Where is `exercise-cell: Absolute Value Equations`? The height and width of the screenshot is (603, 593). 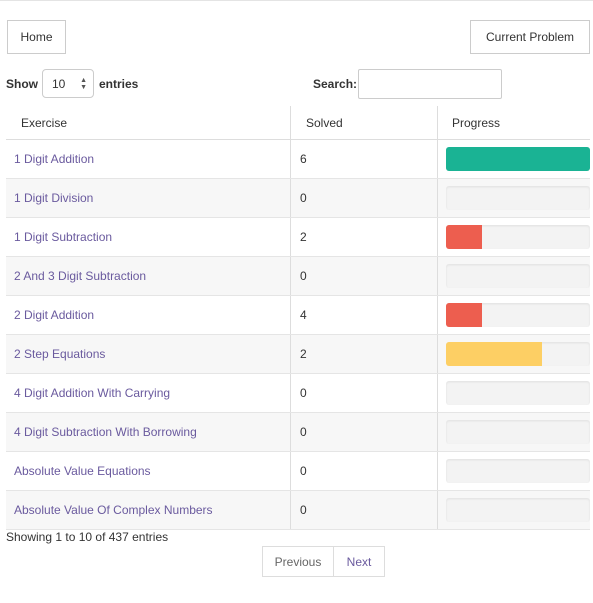
exercise-cell: Absolute Value Equations is located at coordinates (148, 471).